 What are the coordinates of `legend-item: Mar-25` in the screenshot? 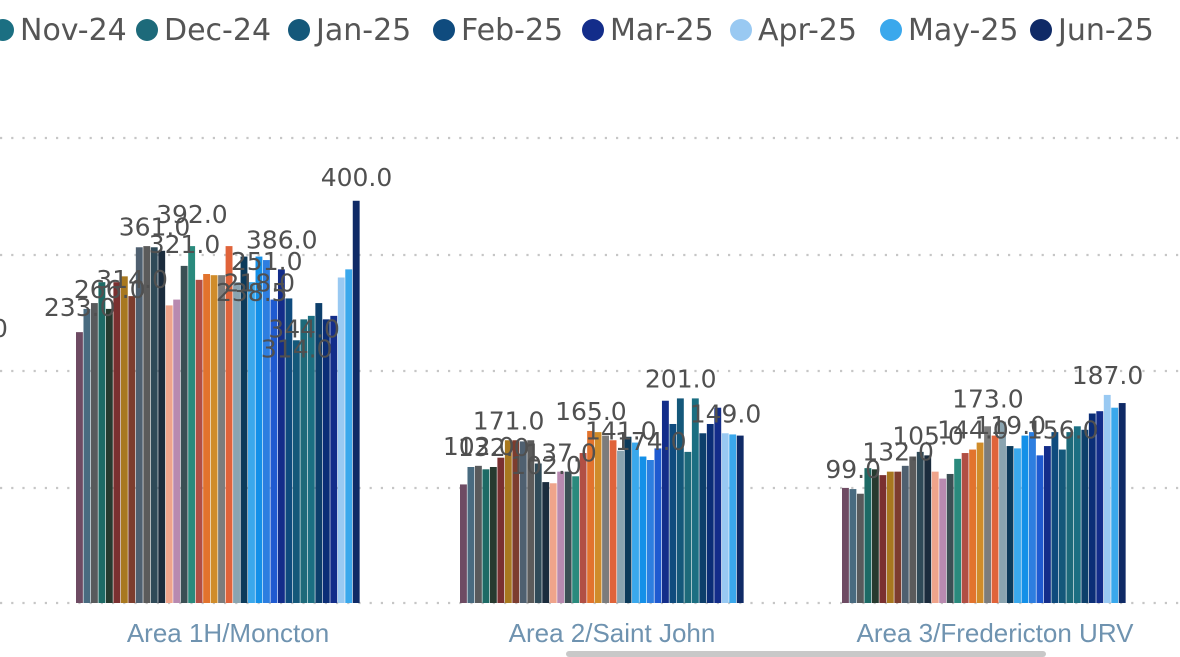 It's located at (648, 30).